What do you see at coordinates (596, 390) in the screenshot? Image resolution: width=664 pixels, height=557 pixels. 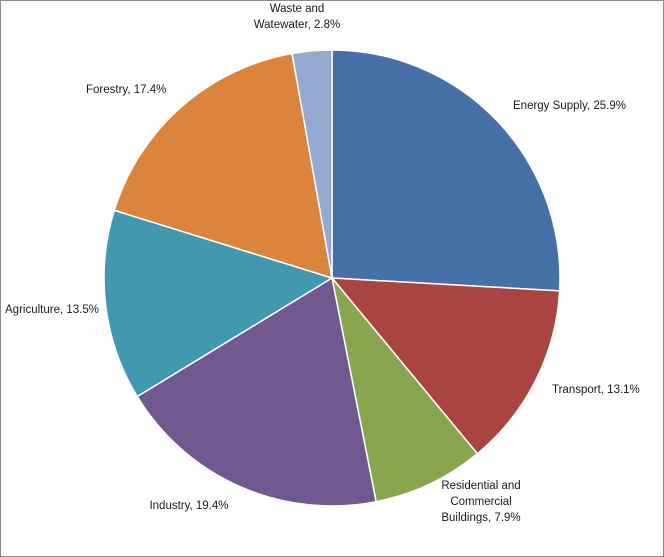 I see `data-label-transport: Transport, 13.1%` at bounding box center [596, 390].